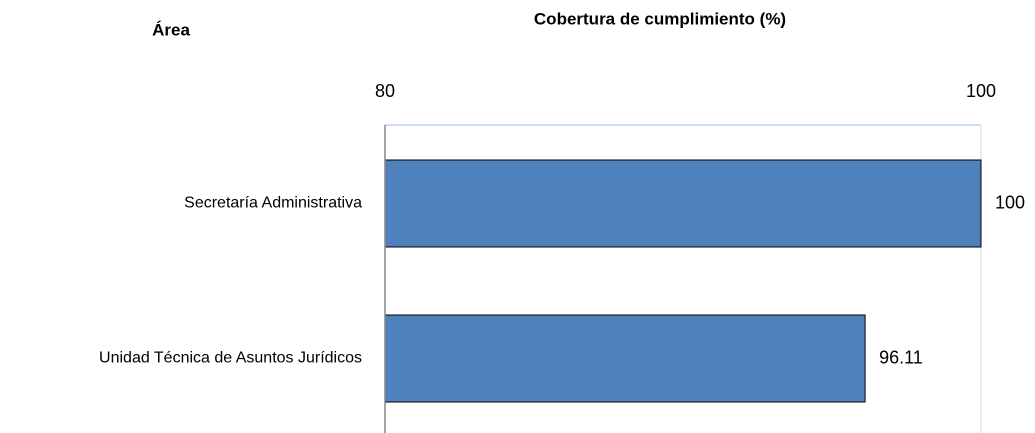  I want to click on value-label: 100, so click(1010, 202).